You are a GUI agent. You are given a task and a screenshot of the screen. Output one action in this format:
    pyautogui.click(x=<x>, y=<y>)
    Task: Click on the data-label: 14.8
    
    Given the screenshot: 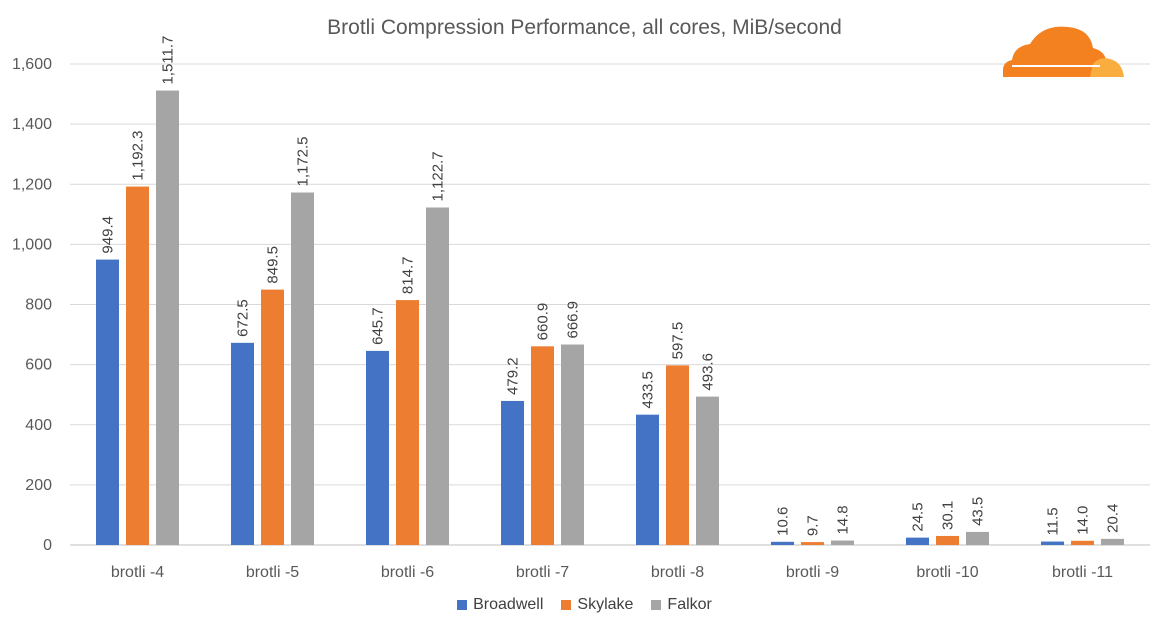 What is the action you would take?
    pyautogui.click(x=843, y=519)
    